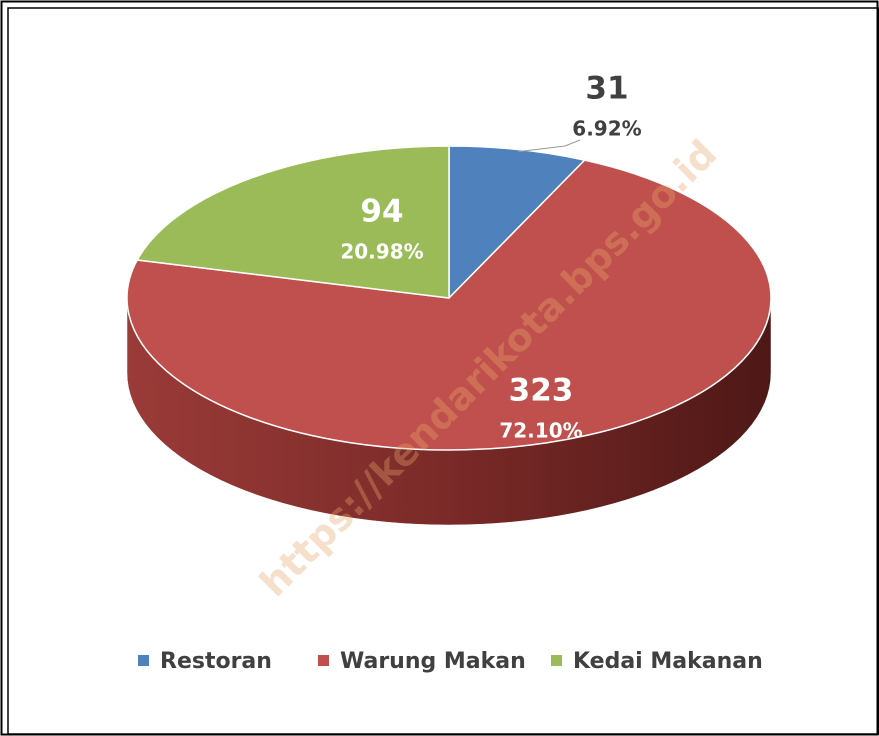 This screenshot has height=736, width=879. What do you see at coordinates (668, 661) in the screenshot?
I see `legend-label: Kedai Makanan` at bounding box center [668, 661].